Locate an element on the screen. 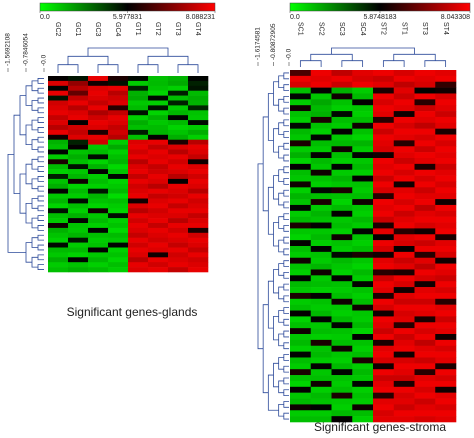  dendrogram-tick-label: -0.80872905 is located at coordinates (273, 41).